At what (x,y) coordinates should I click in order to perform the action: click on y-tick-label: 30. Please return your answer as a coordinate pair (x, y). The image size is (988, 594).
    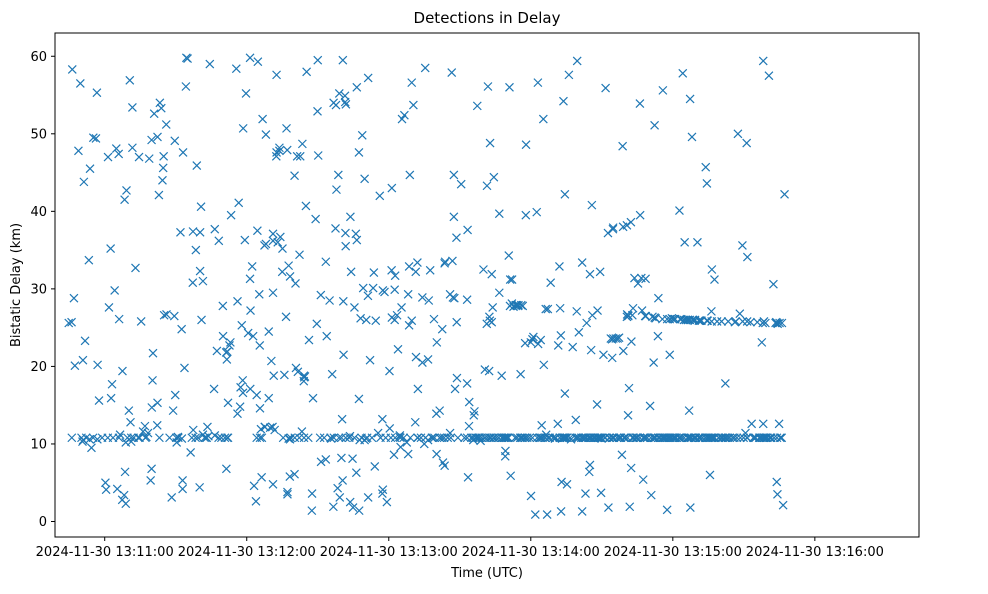
    Looking at the image, I should click on (38, 289).